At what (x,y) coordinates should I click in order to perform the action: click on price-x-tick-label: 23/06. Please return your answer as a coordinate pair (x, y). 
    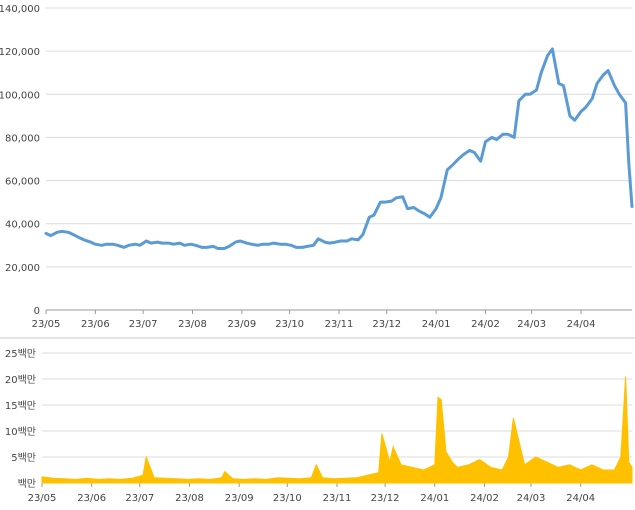
    Looking at the image, I should click on (95, 324).